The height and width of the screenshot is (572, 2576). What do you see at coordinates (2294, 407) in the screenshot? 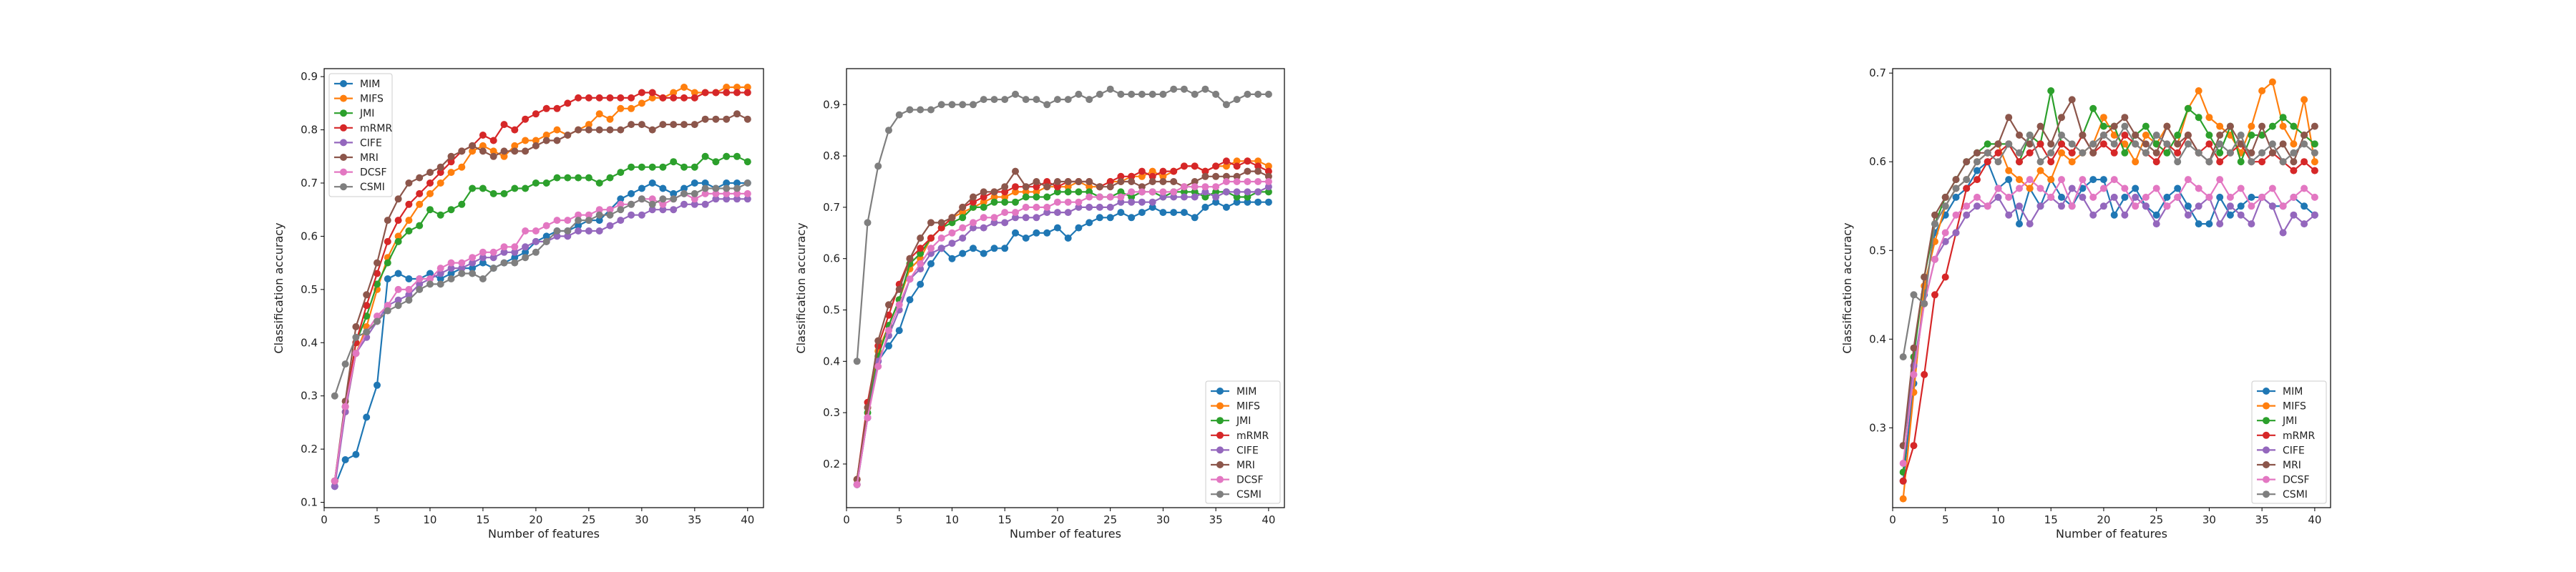
I see `legend-label: MIFS` at bounding box center [2294, 407].